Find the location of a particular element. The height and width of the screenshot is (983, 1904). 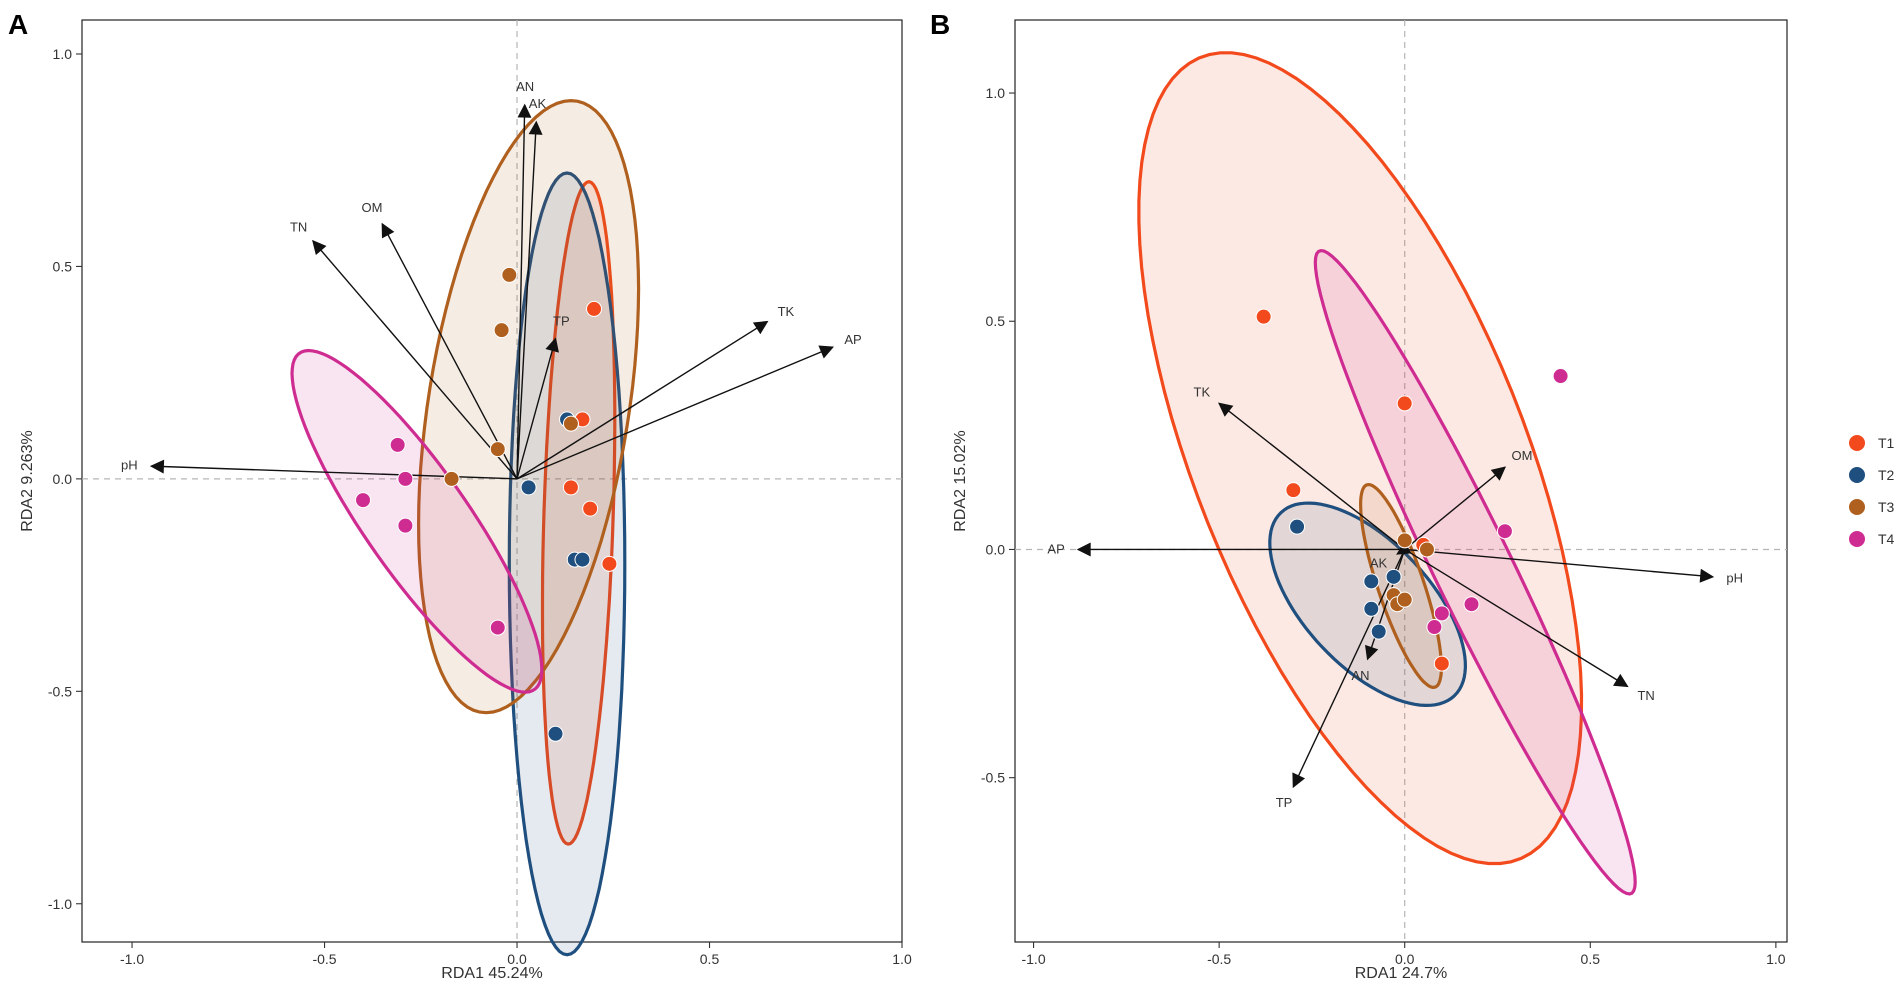

panel-label-b: B is located at coordinates (940, 24).